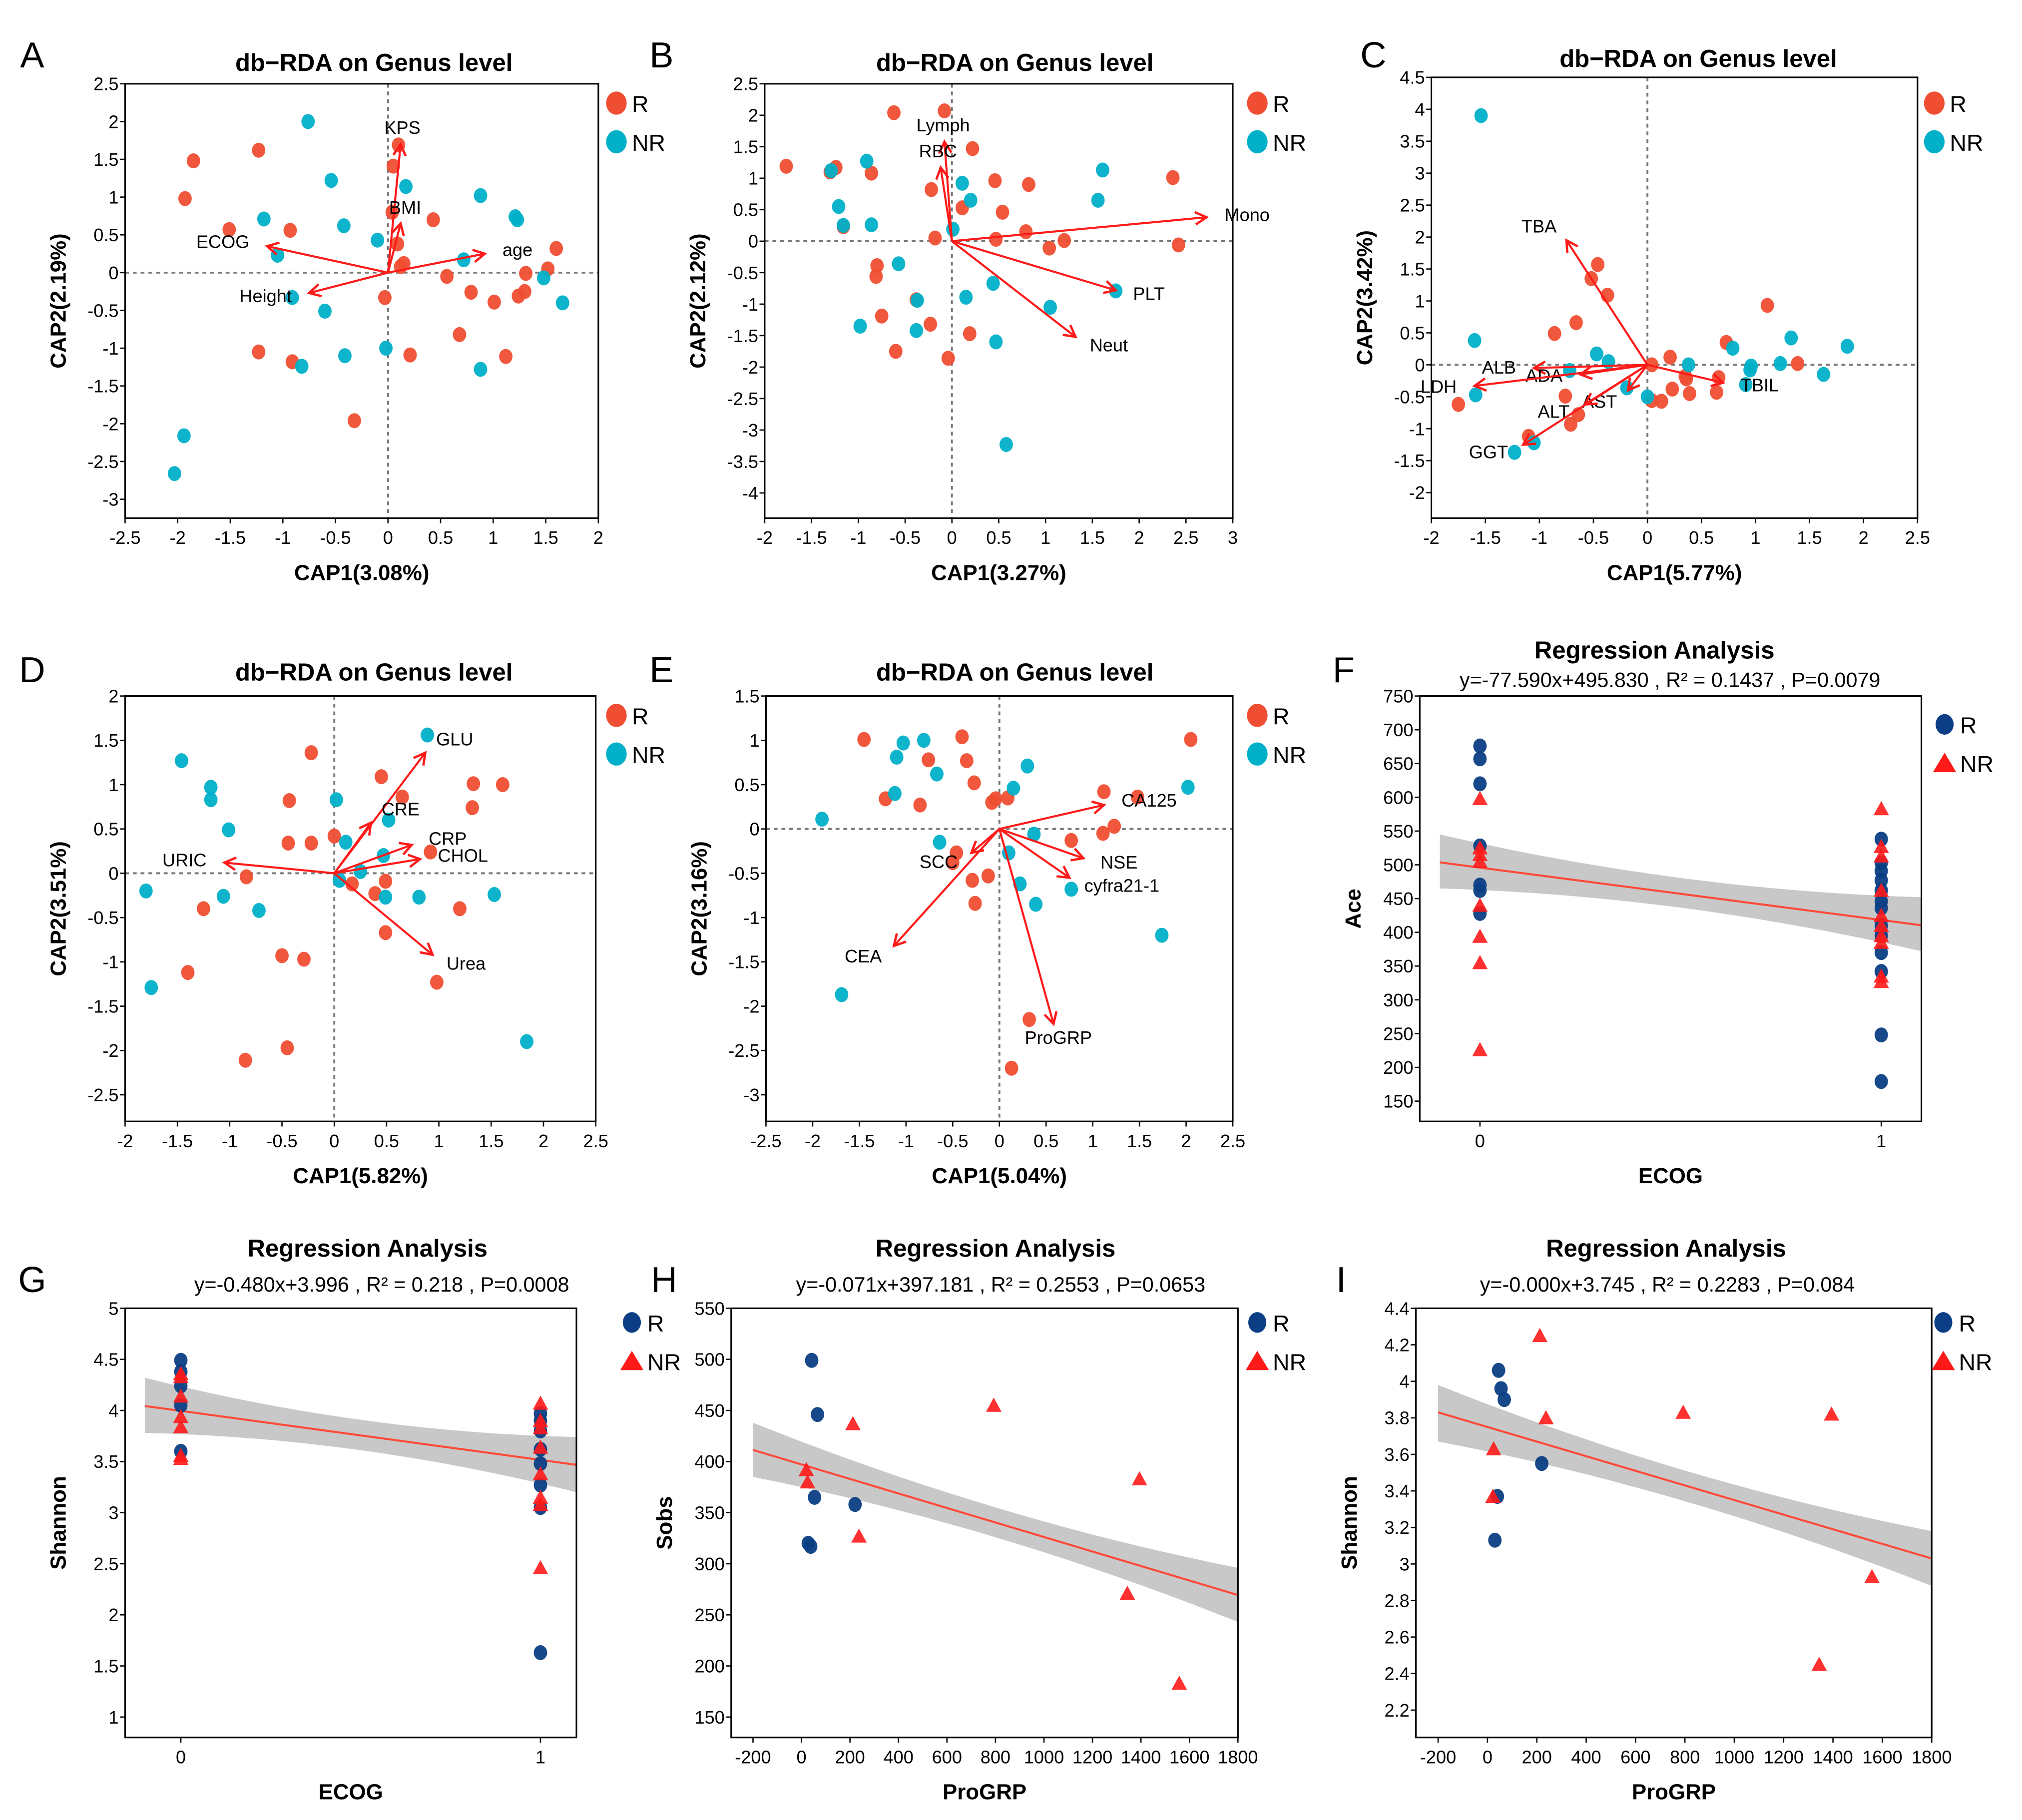 This screenshot has height=1820, width=2022. I want to click on y-tick-label: 150, so click(710, 1717).